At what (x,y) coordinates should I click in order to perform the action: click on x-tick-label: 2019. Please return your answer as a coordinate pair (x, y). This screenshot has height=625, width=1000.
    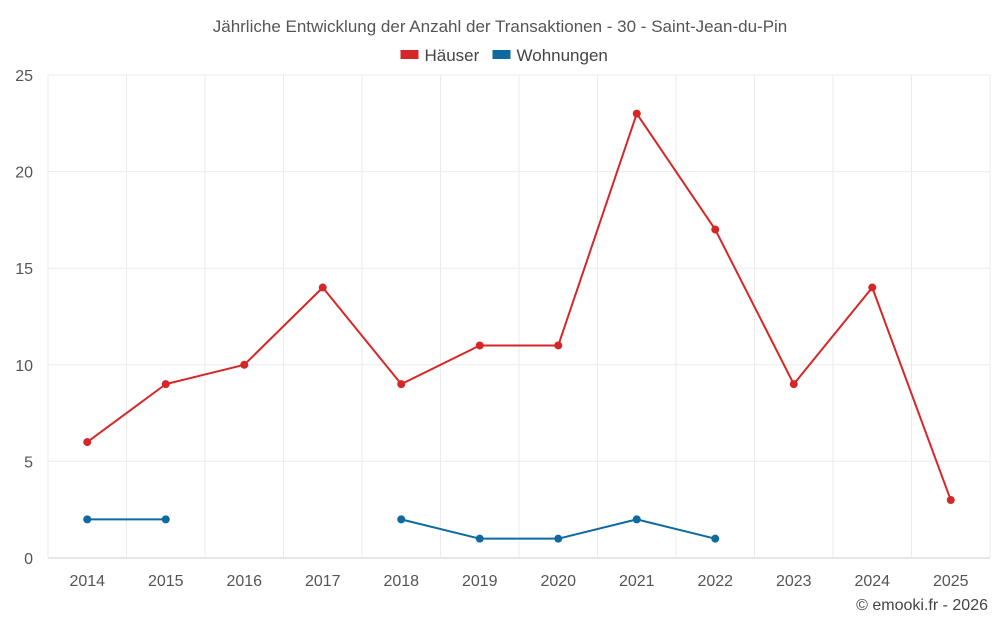
    Looking at the image, I should click on (480, 581).